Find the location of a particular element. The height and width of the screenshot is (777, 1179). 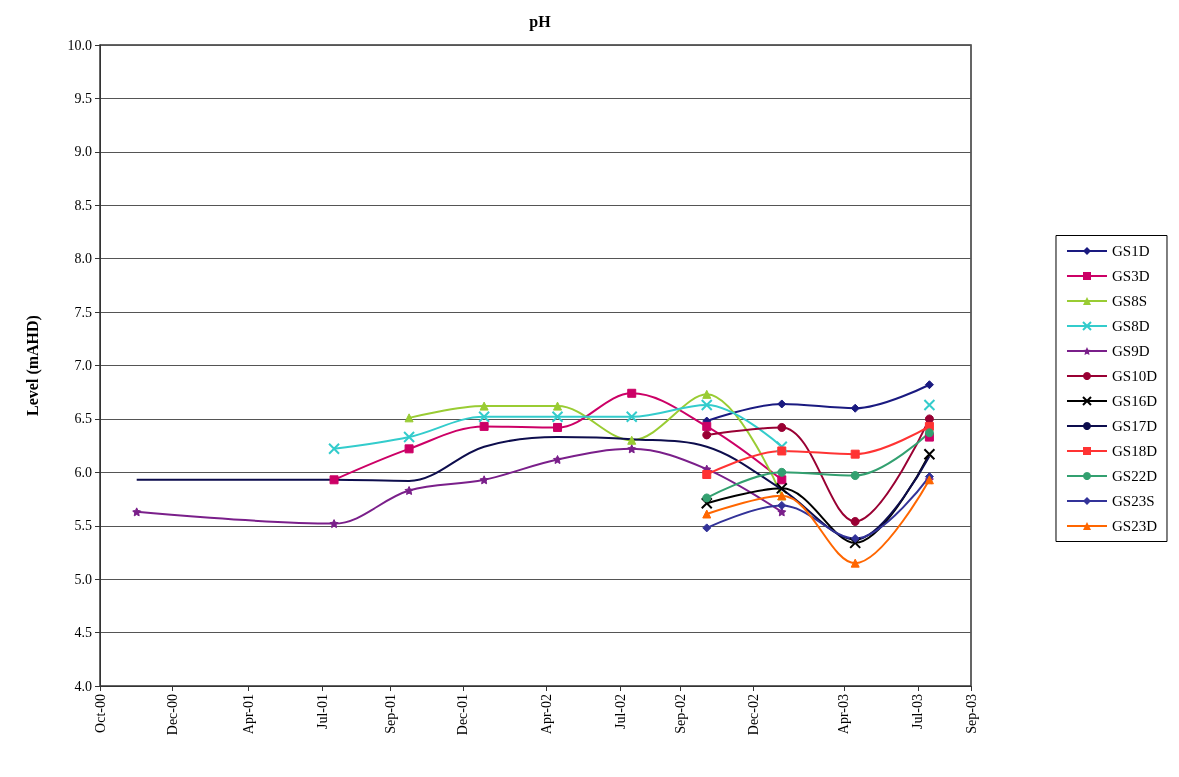

y-tick-label: 6.0 is located at coordinates (83, 472).